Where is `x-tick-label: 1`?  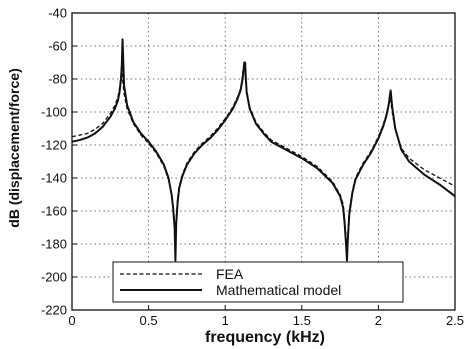 x-tick-label: 1 is located at coordinates (225, 320).